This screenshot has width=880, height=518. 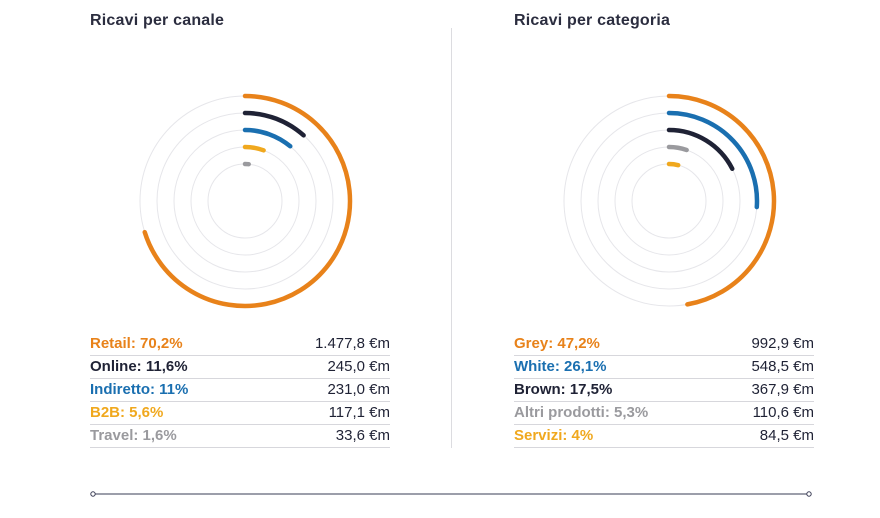 I want to click on arc-servizi, so click(x=673, y=164).